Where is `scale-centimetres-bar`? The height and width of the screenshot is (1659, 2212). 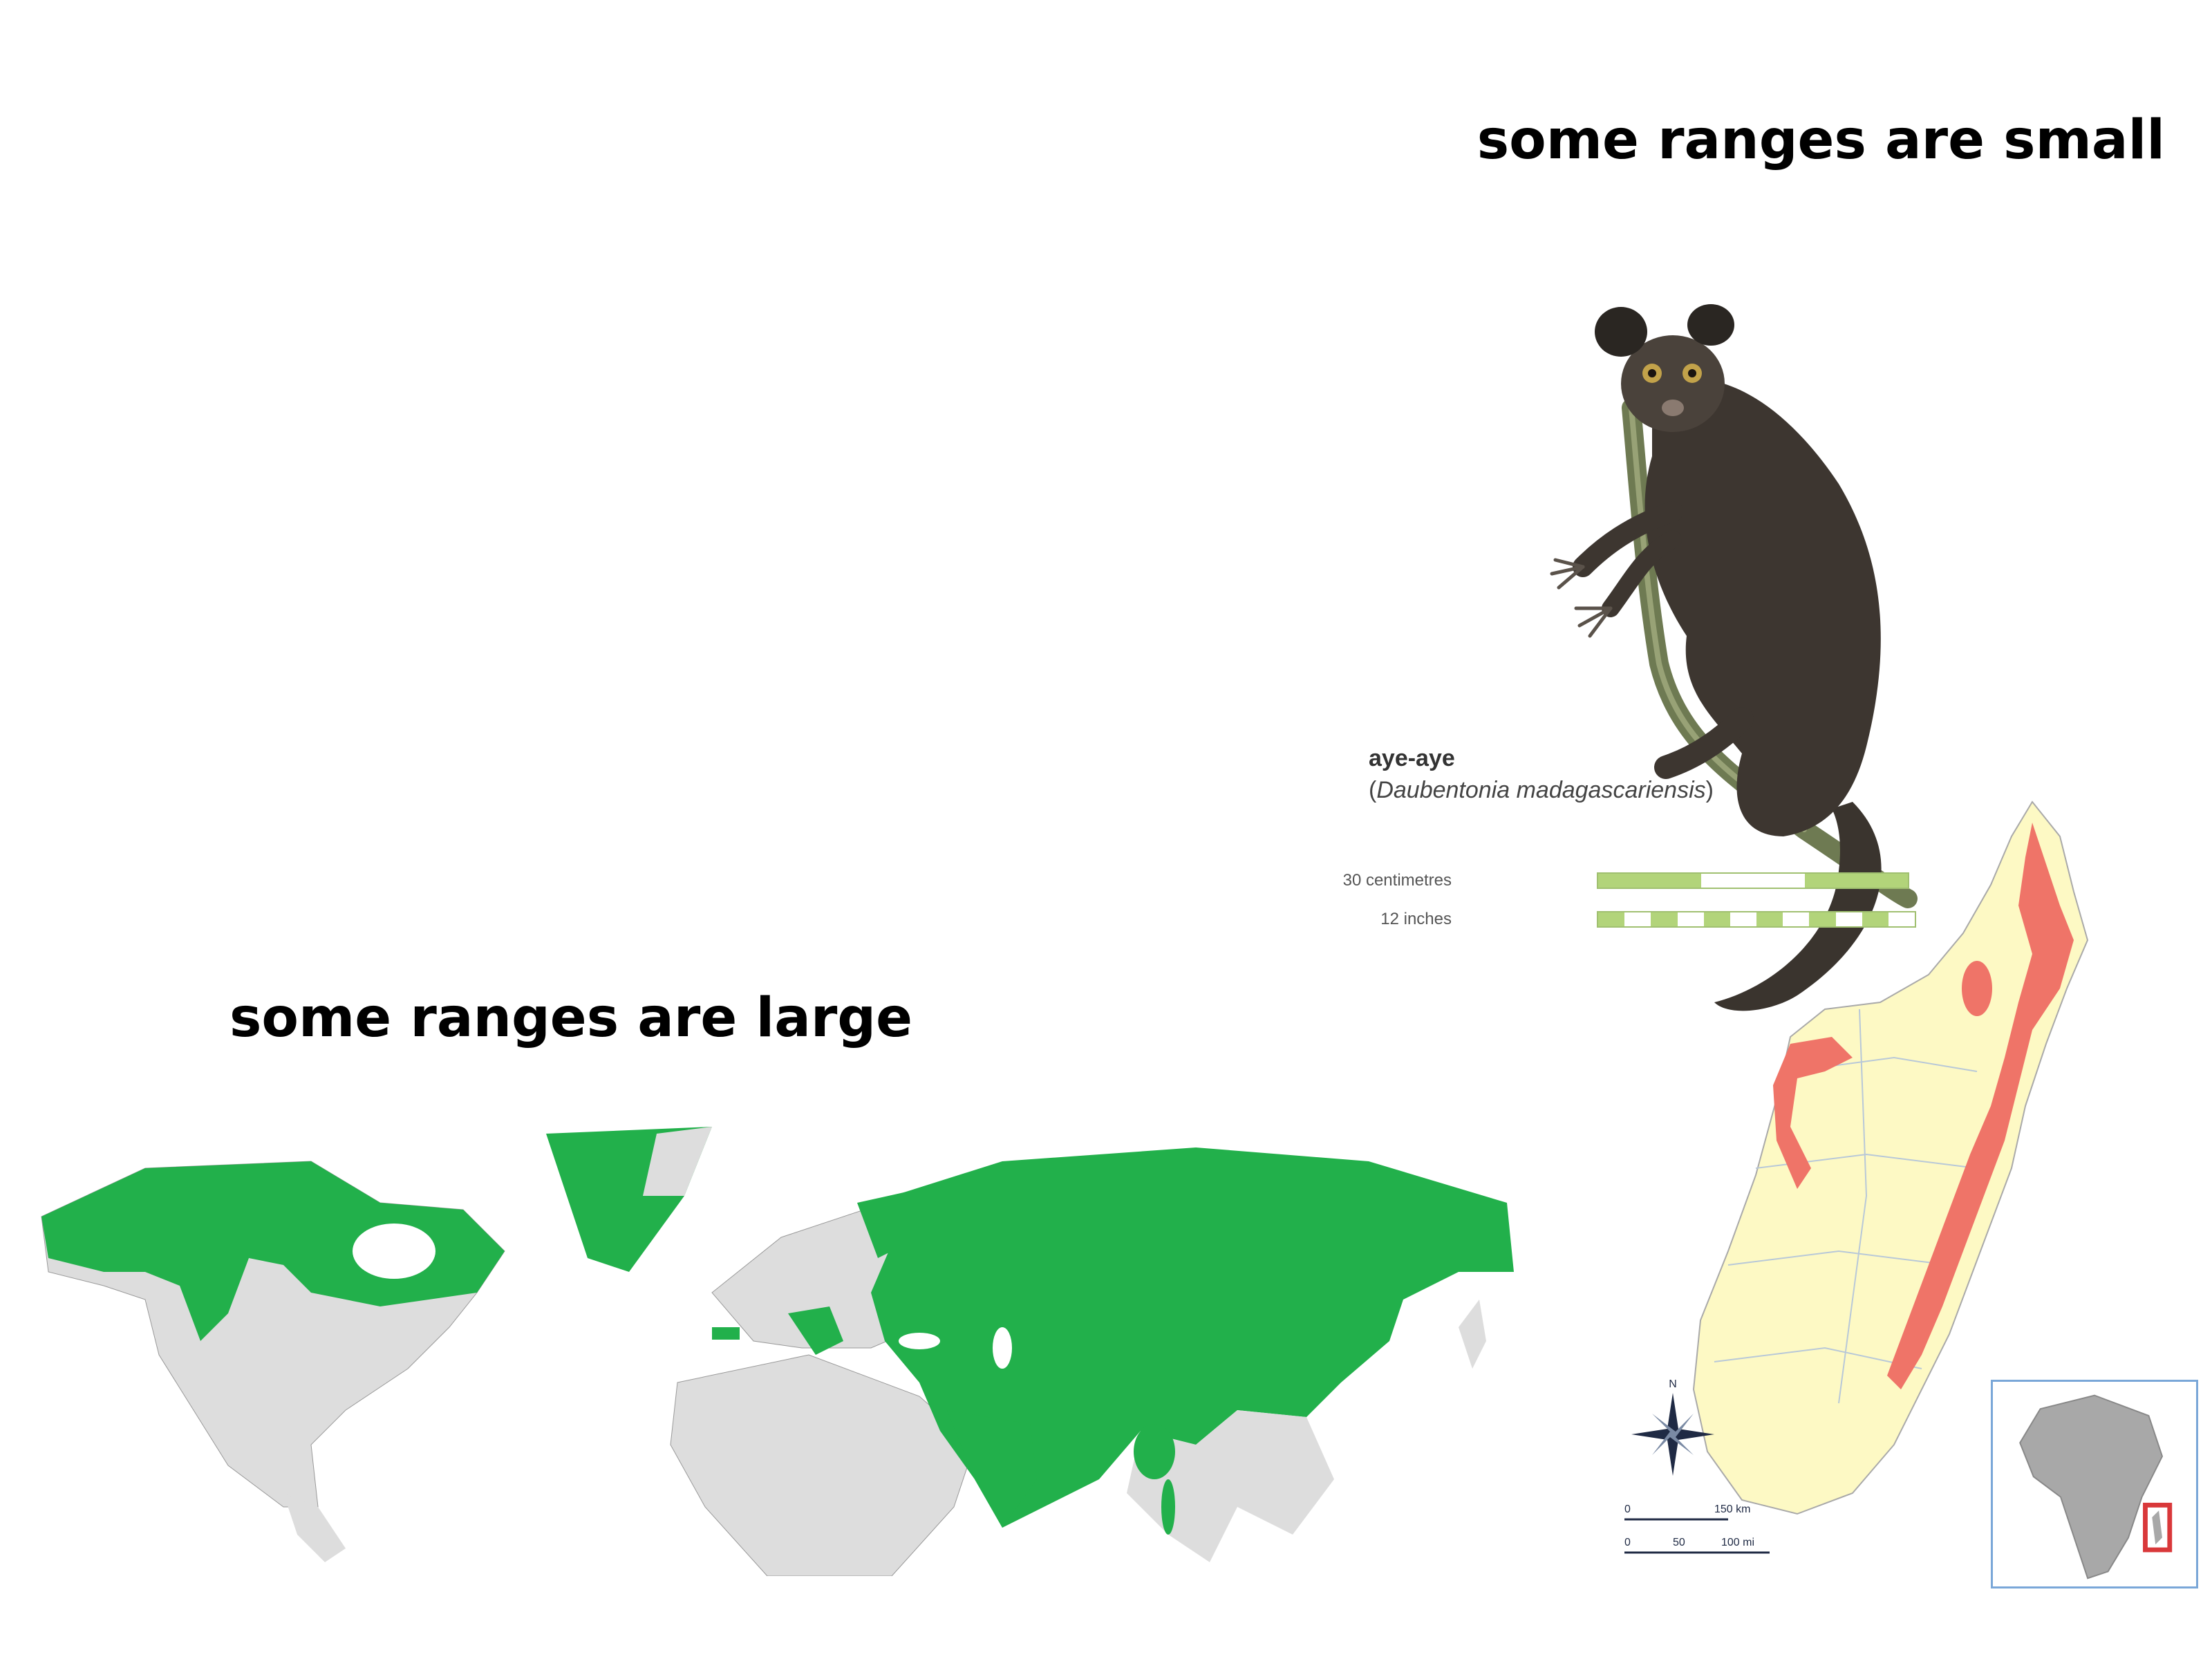 scale-centimetres-bar is located at coordinates (1753, 880).